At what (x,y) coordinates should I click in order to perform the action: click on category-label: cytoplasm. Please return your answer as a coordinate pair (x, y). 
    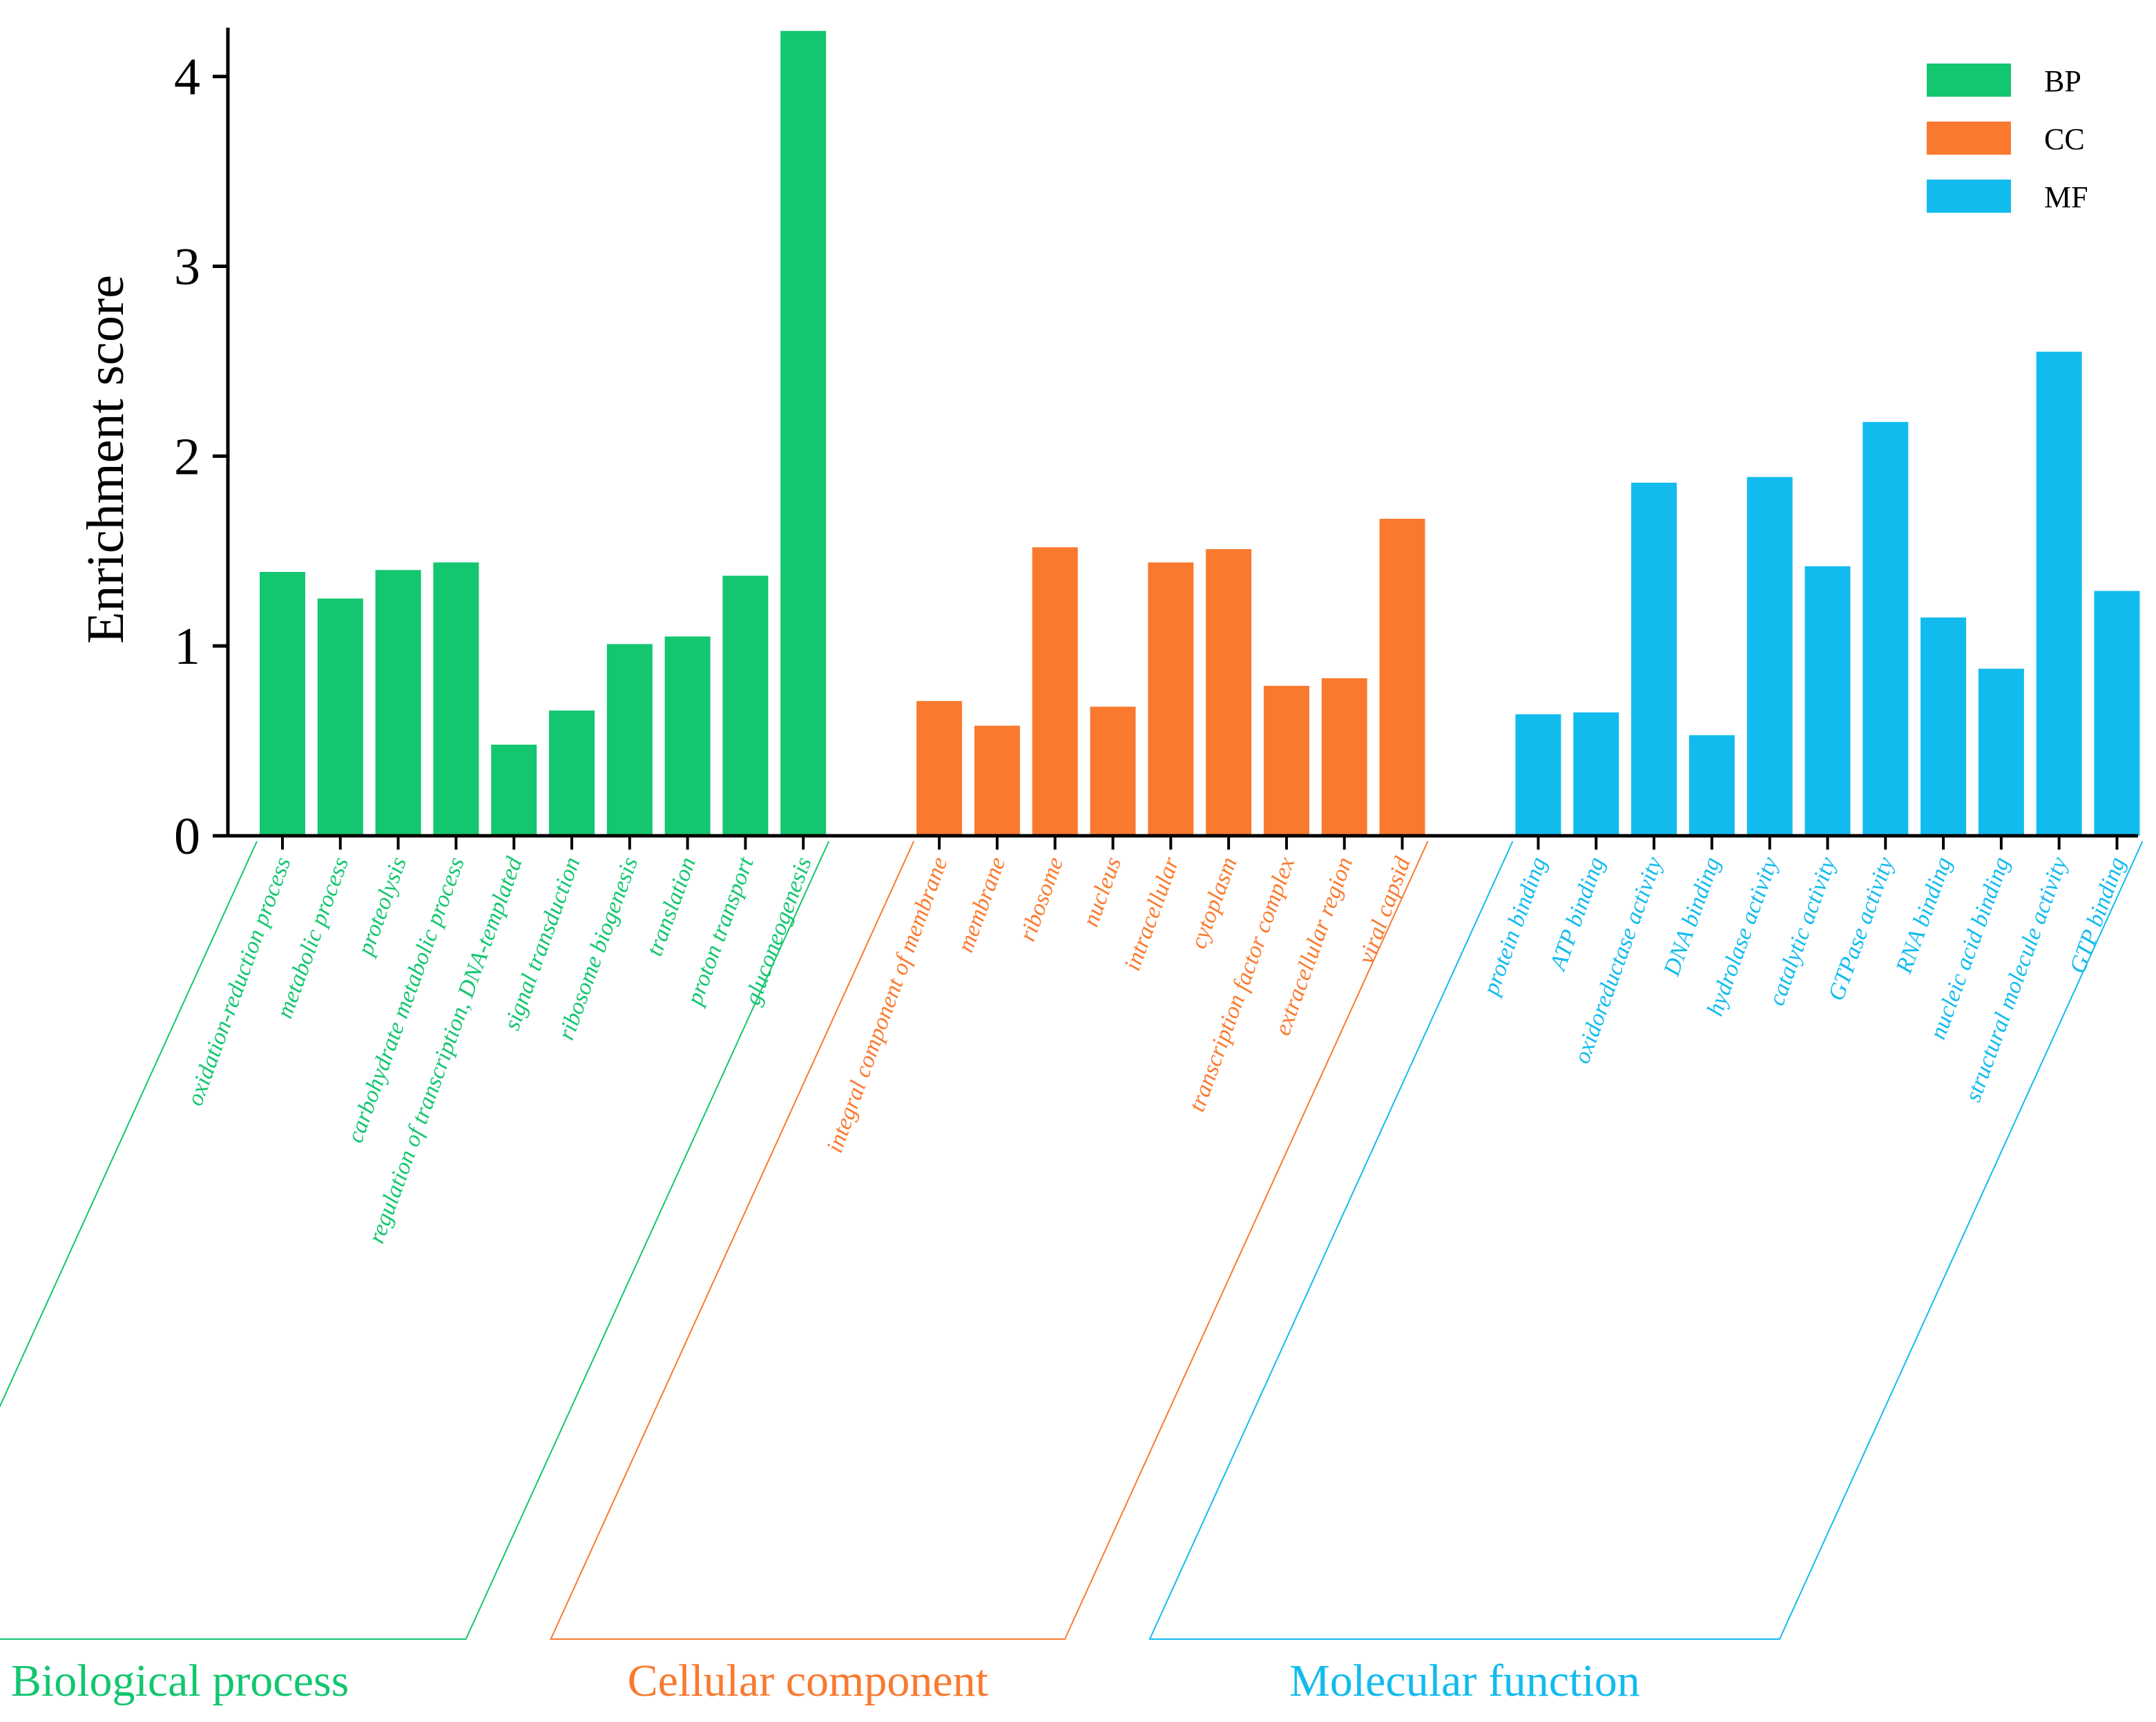
    Looking at the image, I should click on (1214, 903).